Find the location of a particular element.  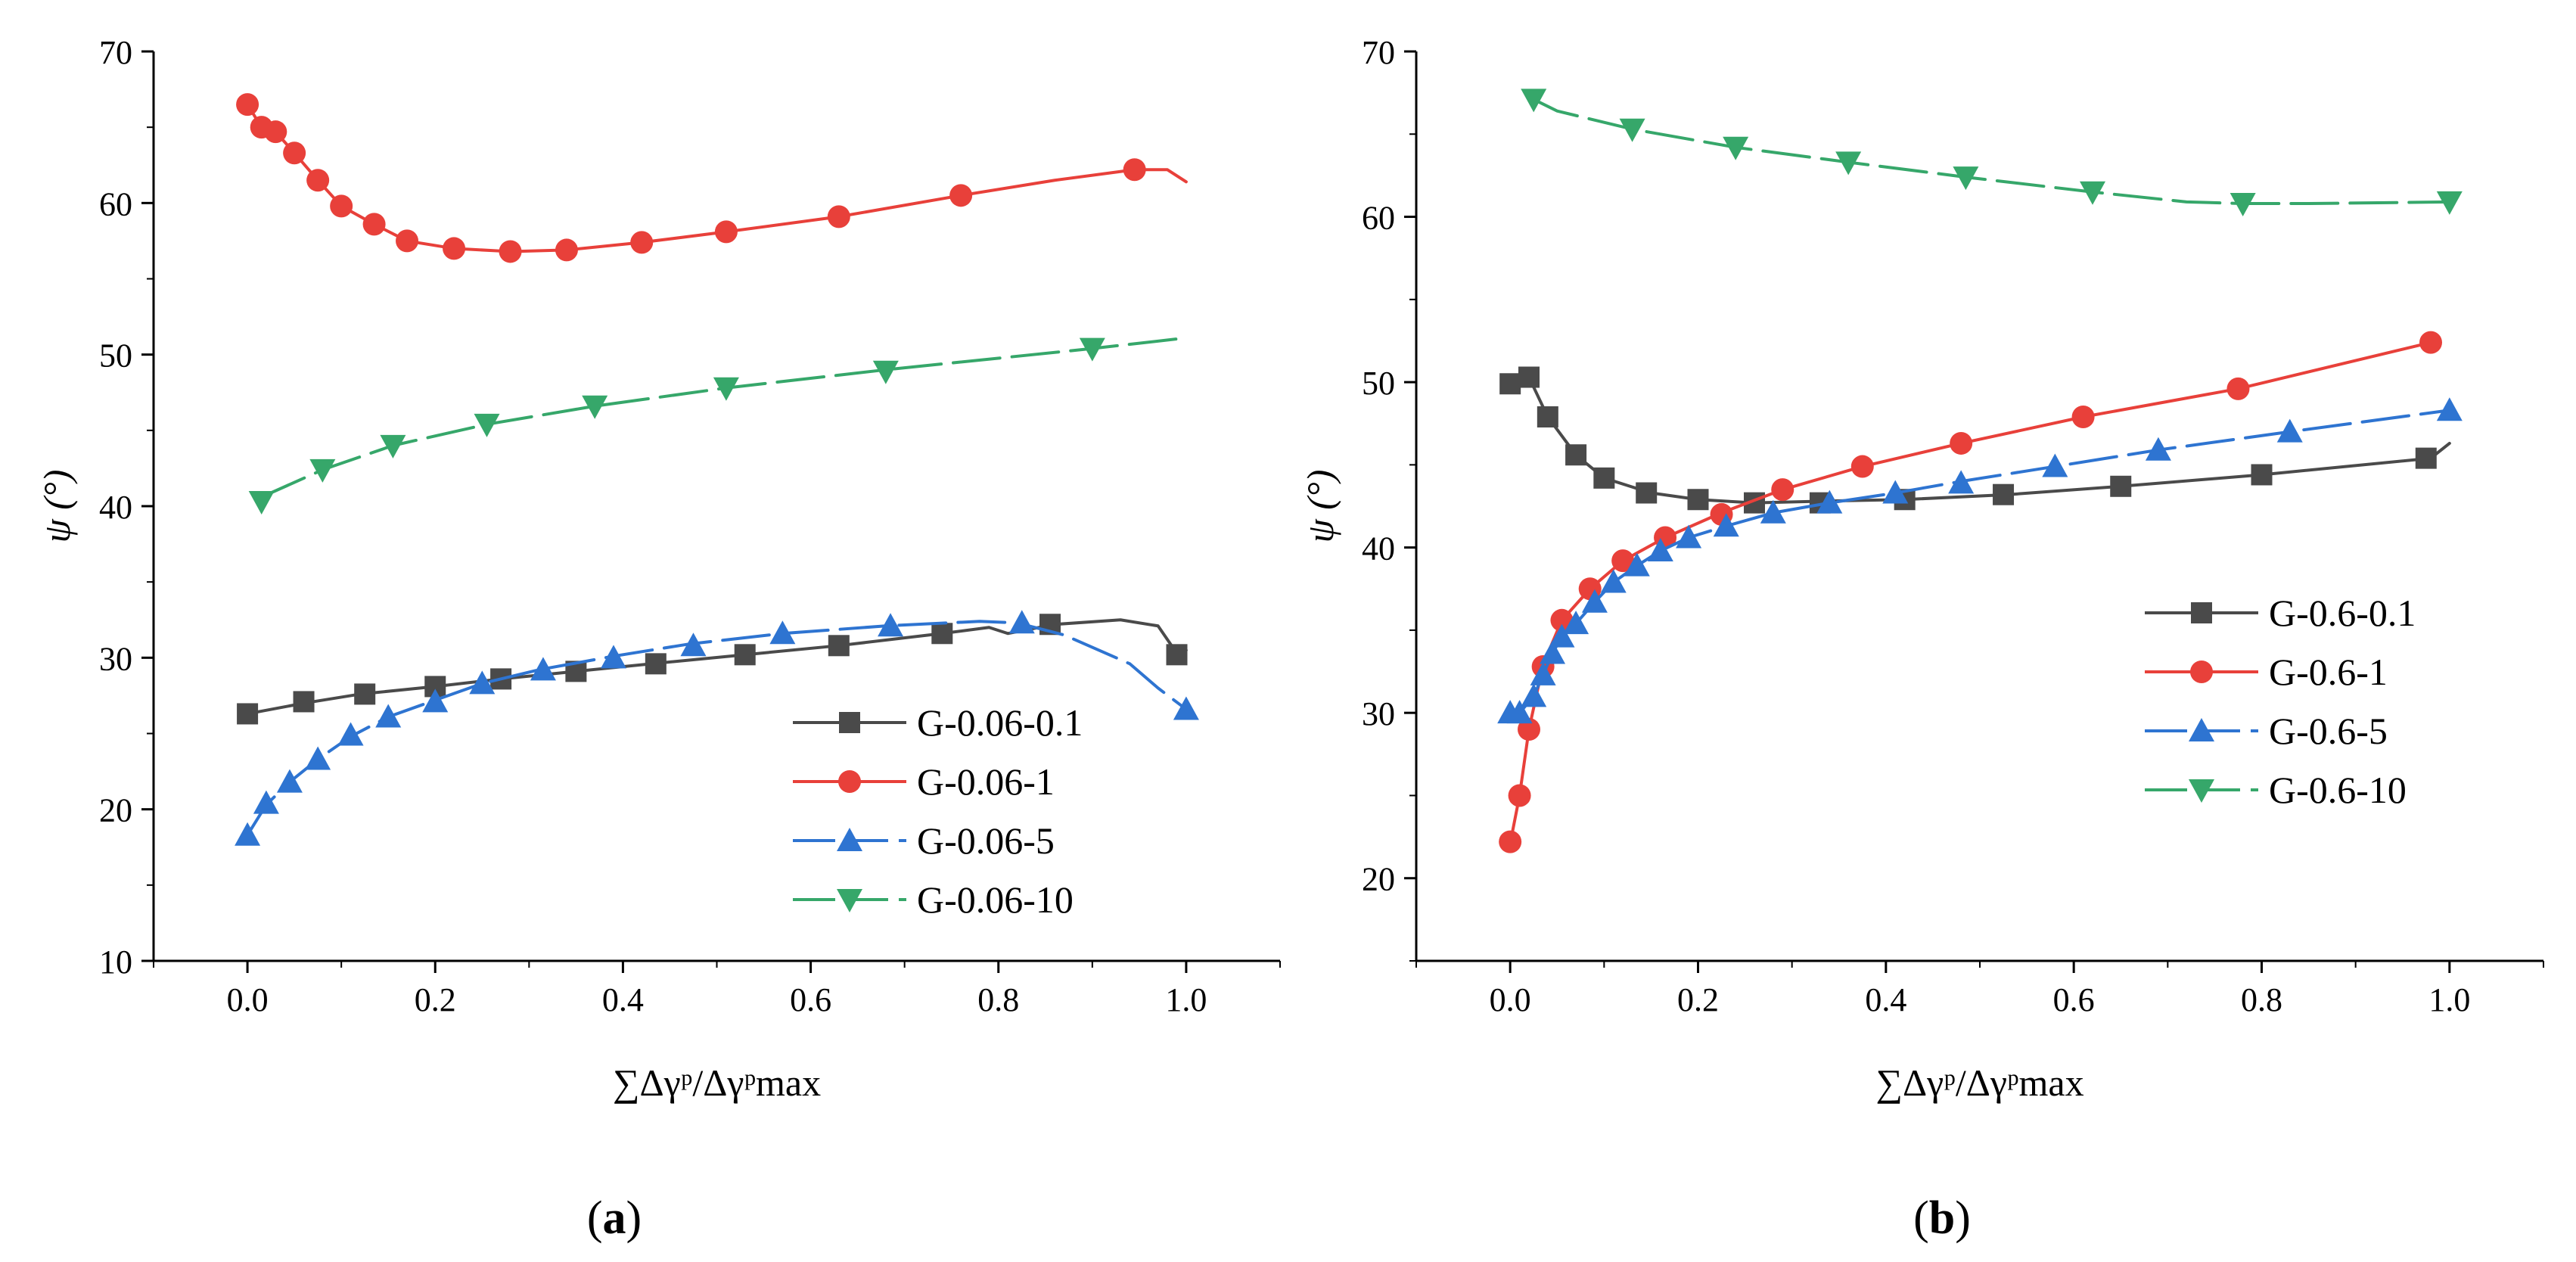

y-tick-label: 40 is located at coordinates (115, 507).